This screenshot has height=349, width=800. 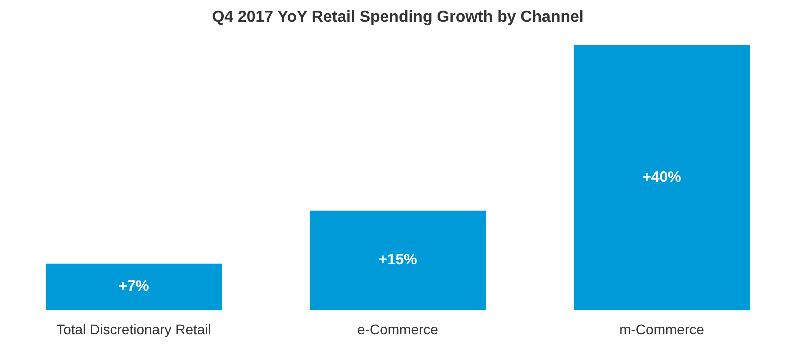 What do you see at coordinates (134, 287) in the screenshot?
I see `data-label: +7%` at bounding box center [134, 287].